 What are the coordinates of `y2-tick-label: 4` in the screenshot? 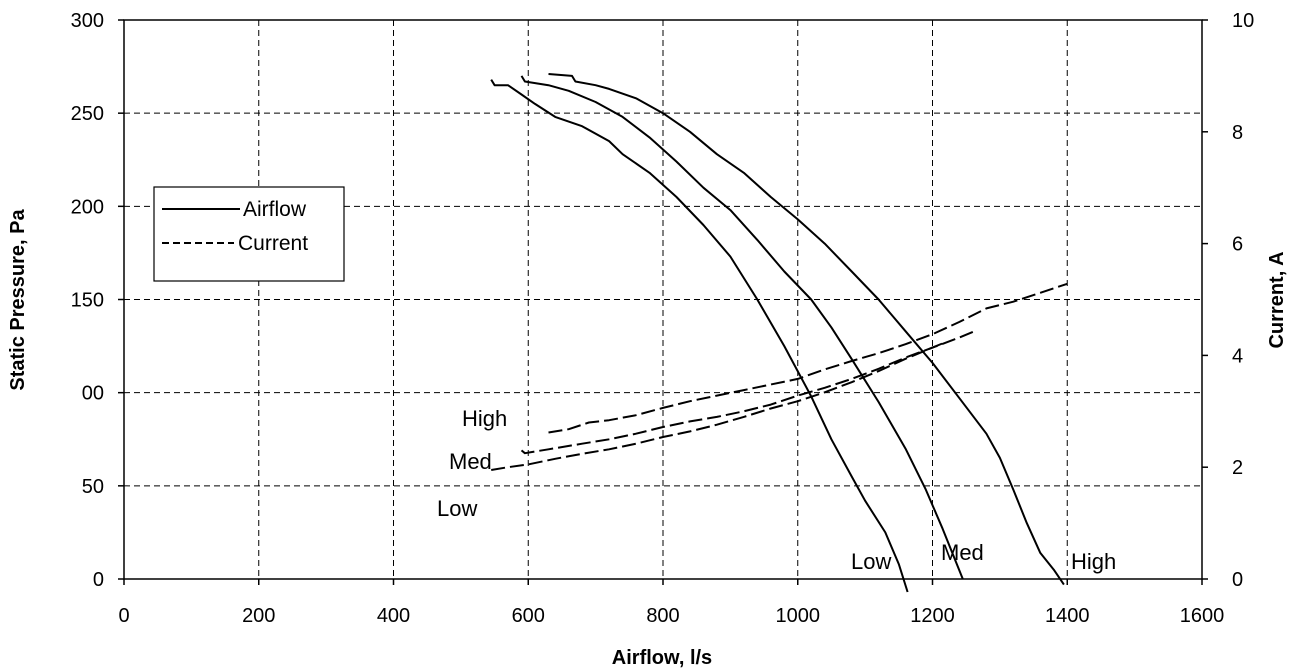 It's located at (1237, 356).